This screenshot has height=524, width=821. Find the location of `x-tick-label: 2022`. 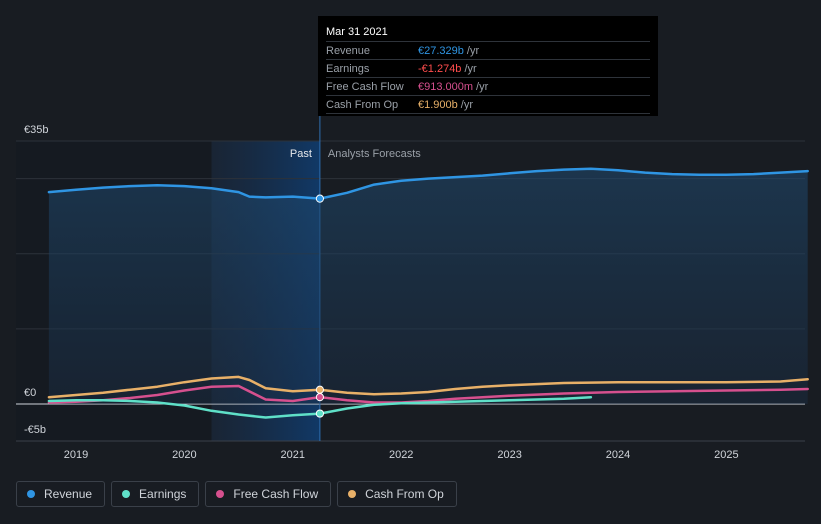

x-tick-label: 2022 is located at coordinates (401, 455).